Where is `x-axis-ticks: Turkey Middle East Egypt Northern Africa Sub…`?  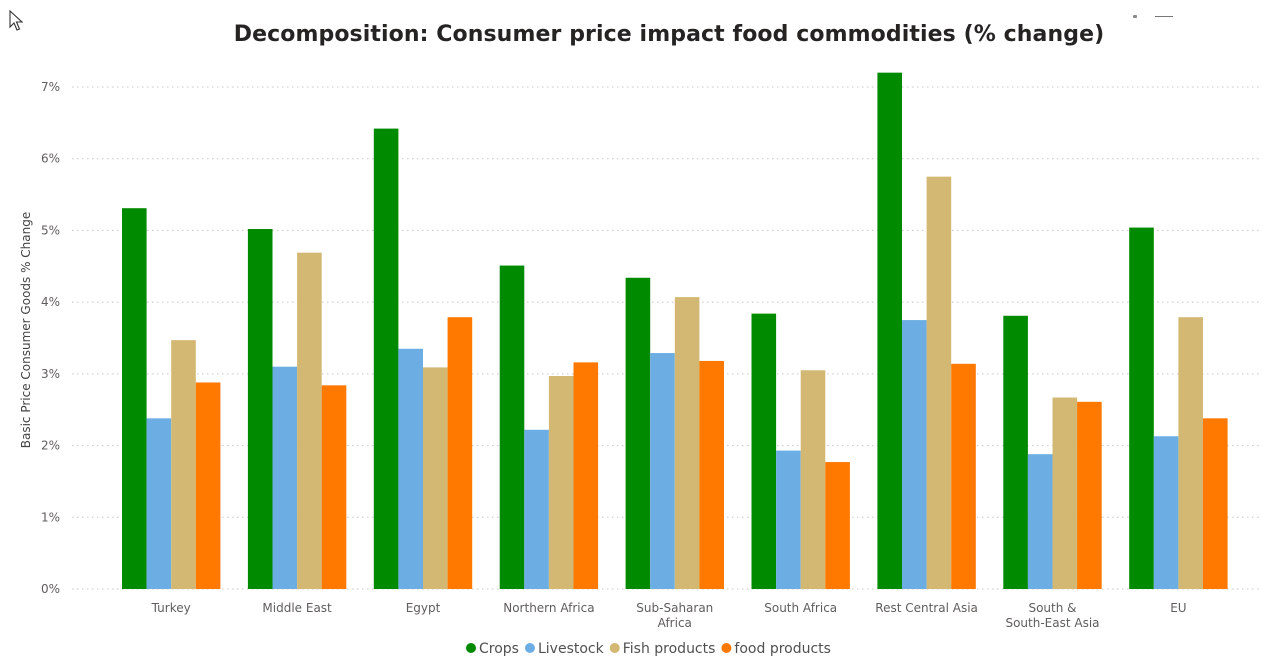
x-axis-ticks: Turkey Middle East Egypt Northern Africa Sub… is located at coordinates (669, 615).